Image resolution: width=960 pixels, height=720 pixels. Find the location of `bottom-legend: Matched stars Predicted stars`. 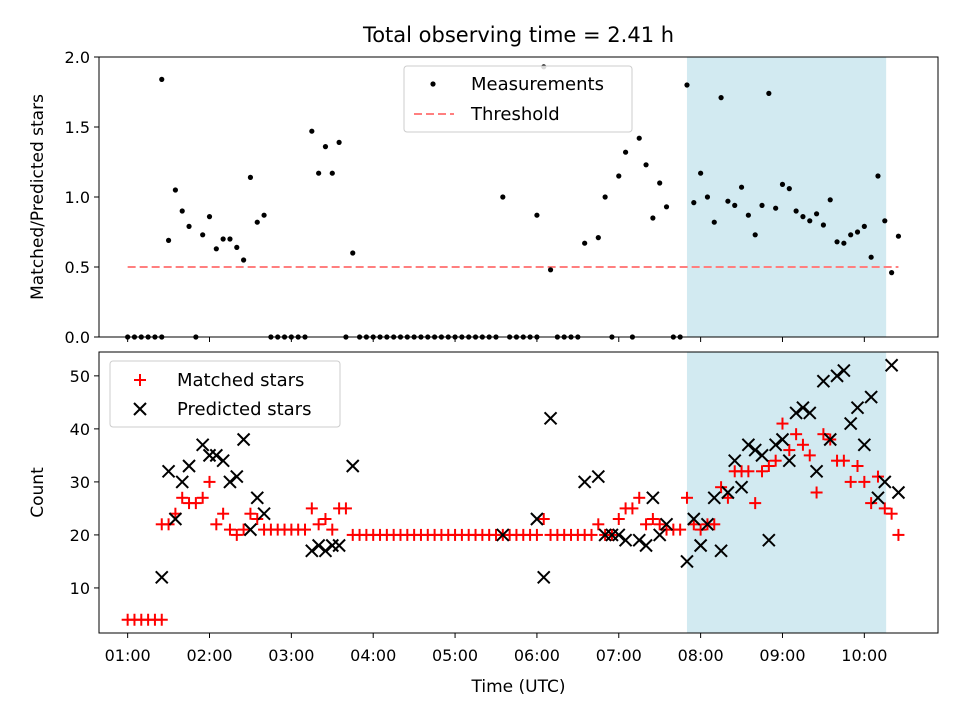

bottom-legend: Matched stars Predicted stars is located at coordinates (225, 394).